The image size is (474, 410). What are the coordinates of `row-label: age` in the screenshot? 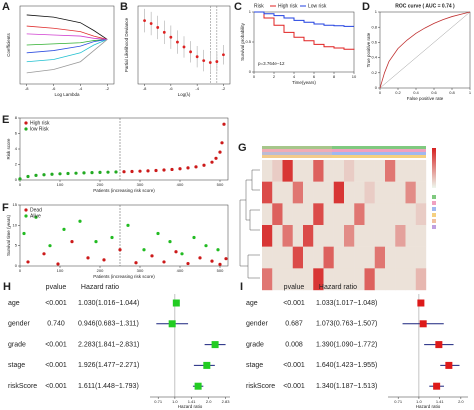 It's located at (14, 303).